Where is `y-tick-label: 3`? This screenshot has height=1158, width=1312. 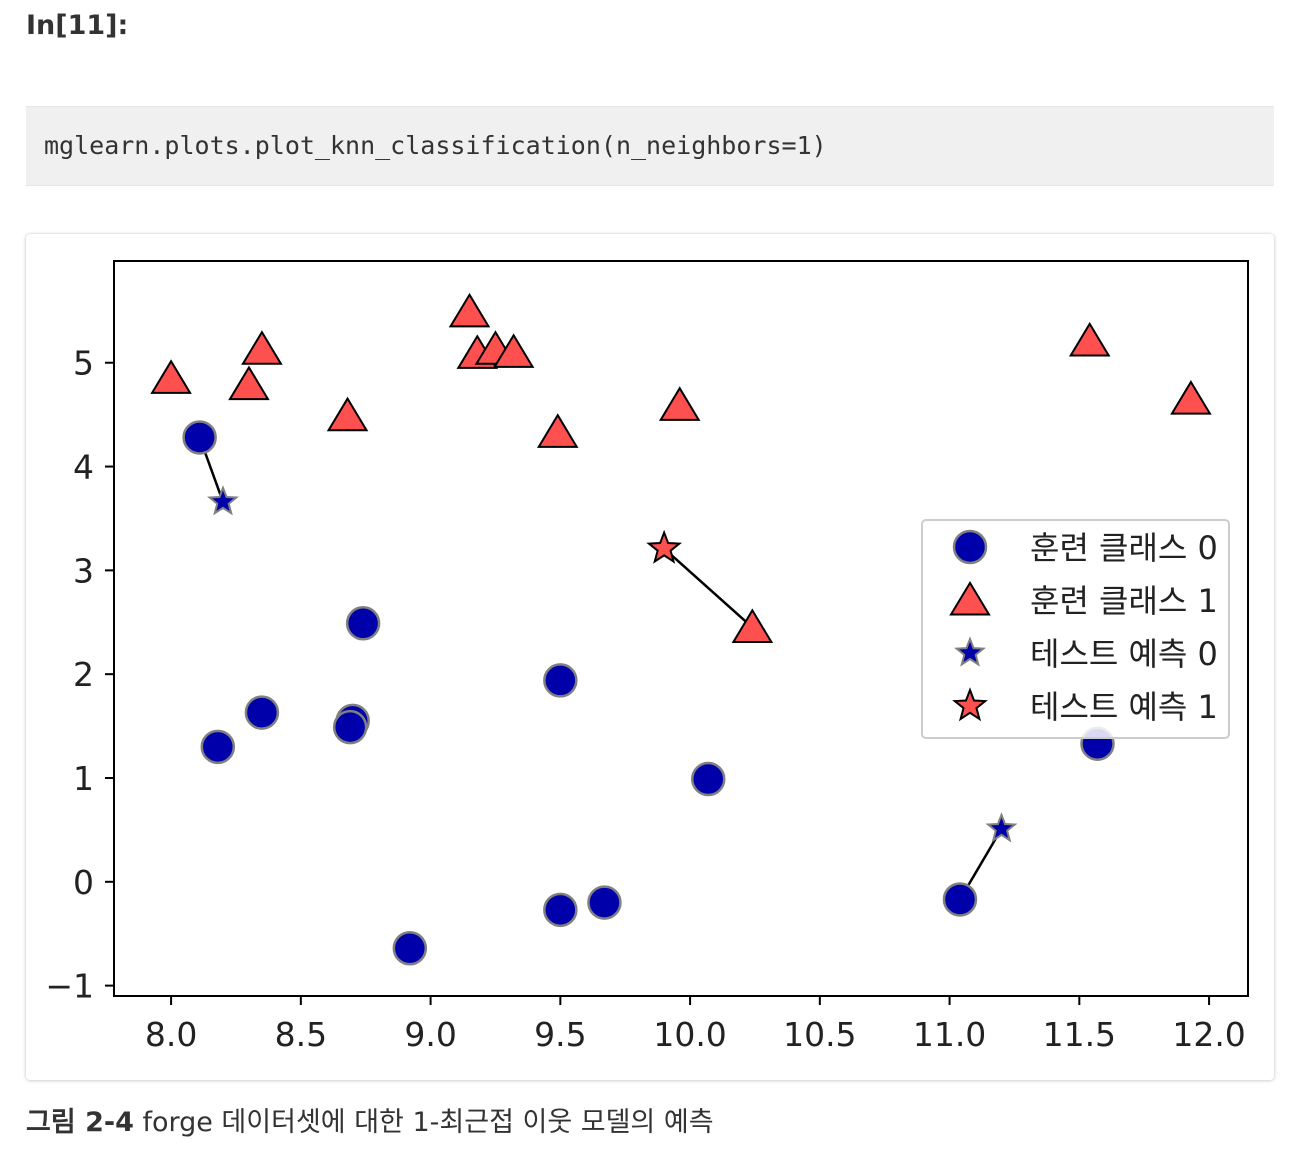 y-tick-label: 3 is located at coordinates (83, 570).